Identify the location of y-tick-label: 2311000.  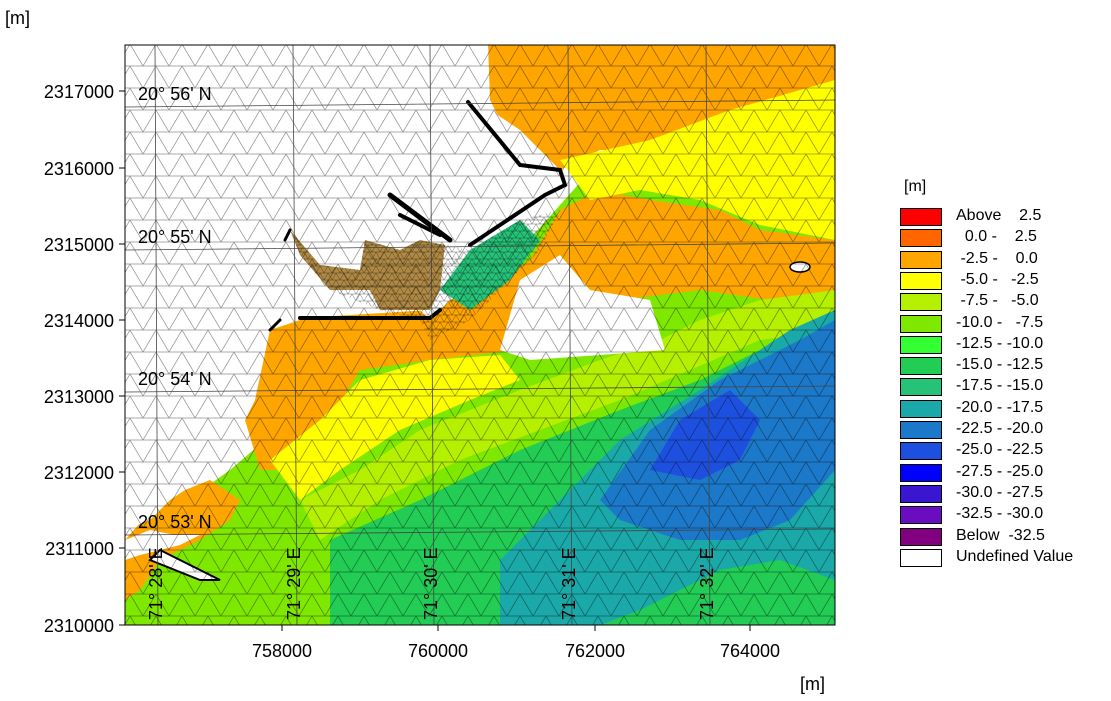
(79, 549).